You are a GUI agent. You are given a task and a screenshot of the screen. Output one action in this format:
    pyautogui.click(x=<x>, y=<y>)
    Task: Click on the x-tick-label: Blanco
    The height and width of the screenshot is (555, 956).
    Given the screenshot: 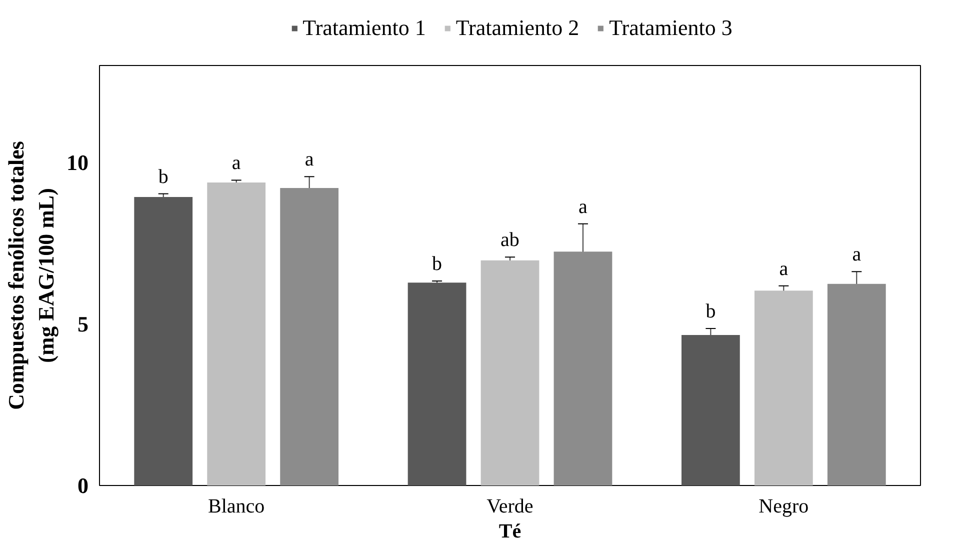 What is the action you would take?
    pyautogui.click(x=236, y=507)
    